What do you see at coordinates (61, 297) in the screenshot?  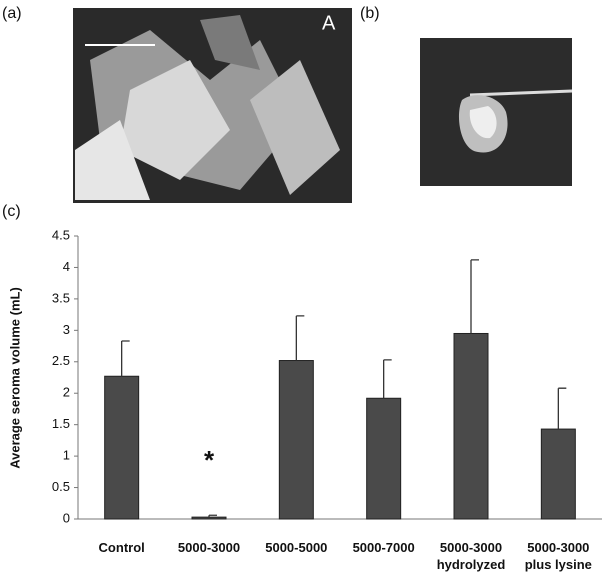 I see `y-tick-label: 3.5` at bounding box center [61, 297].